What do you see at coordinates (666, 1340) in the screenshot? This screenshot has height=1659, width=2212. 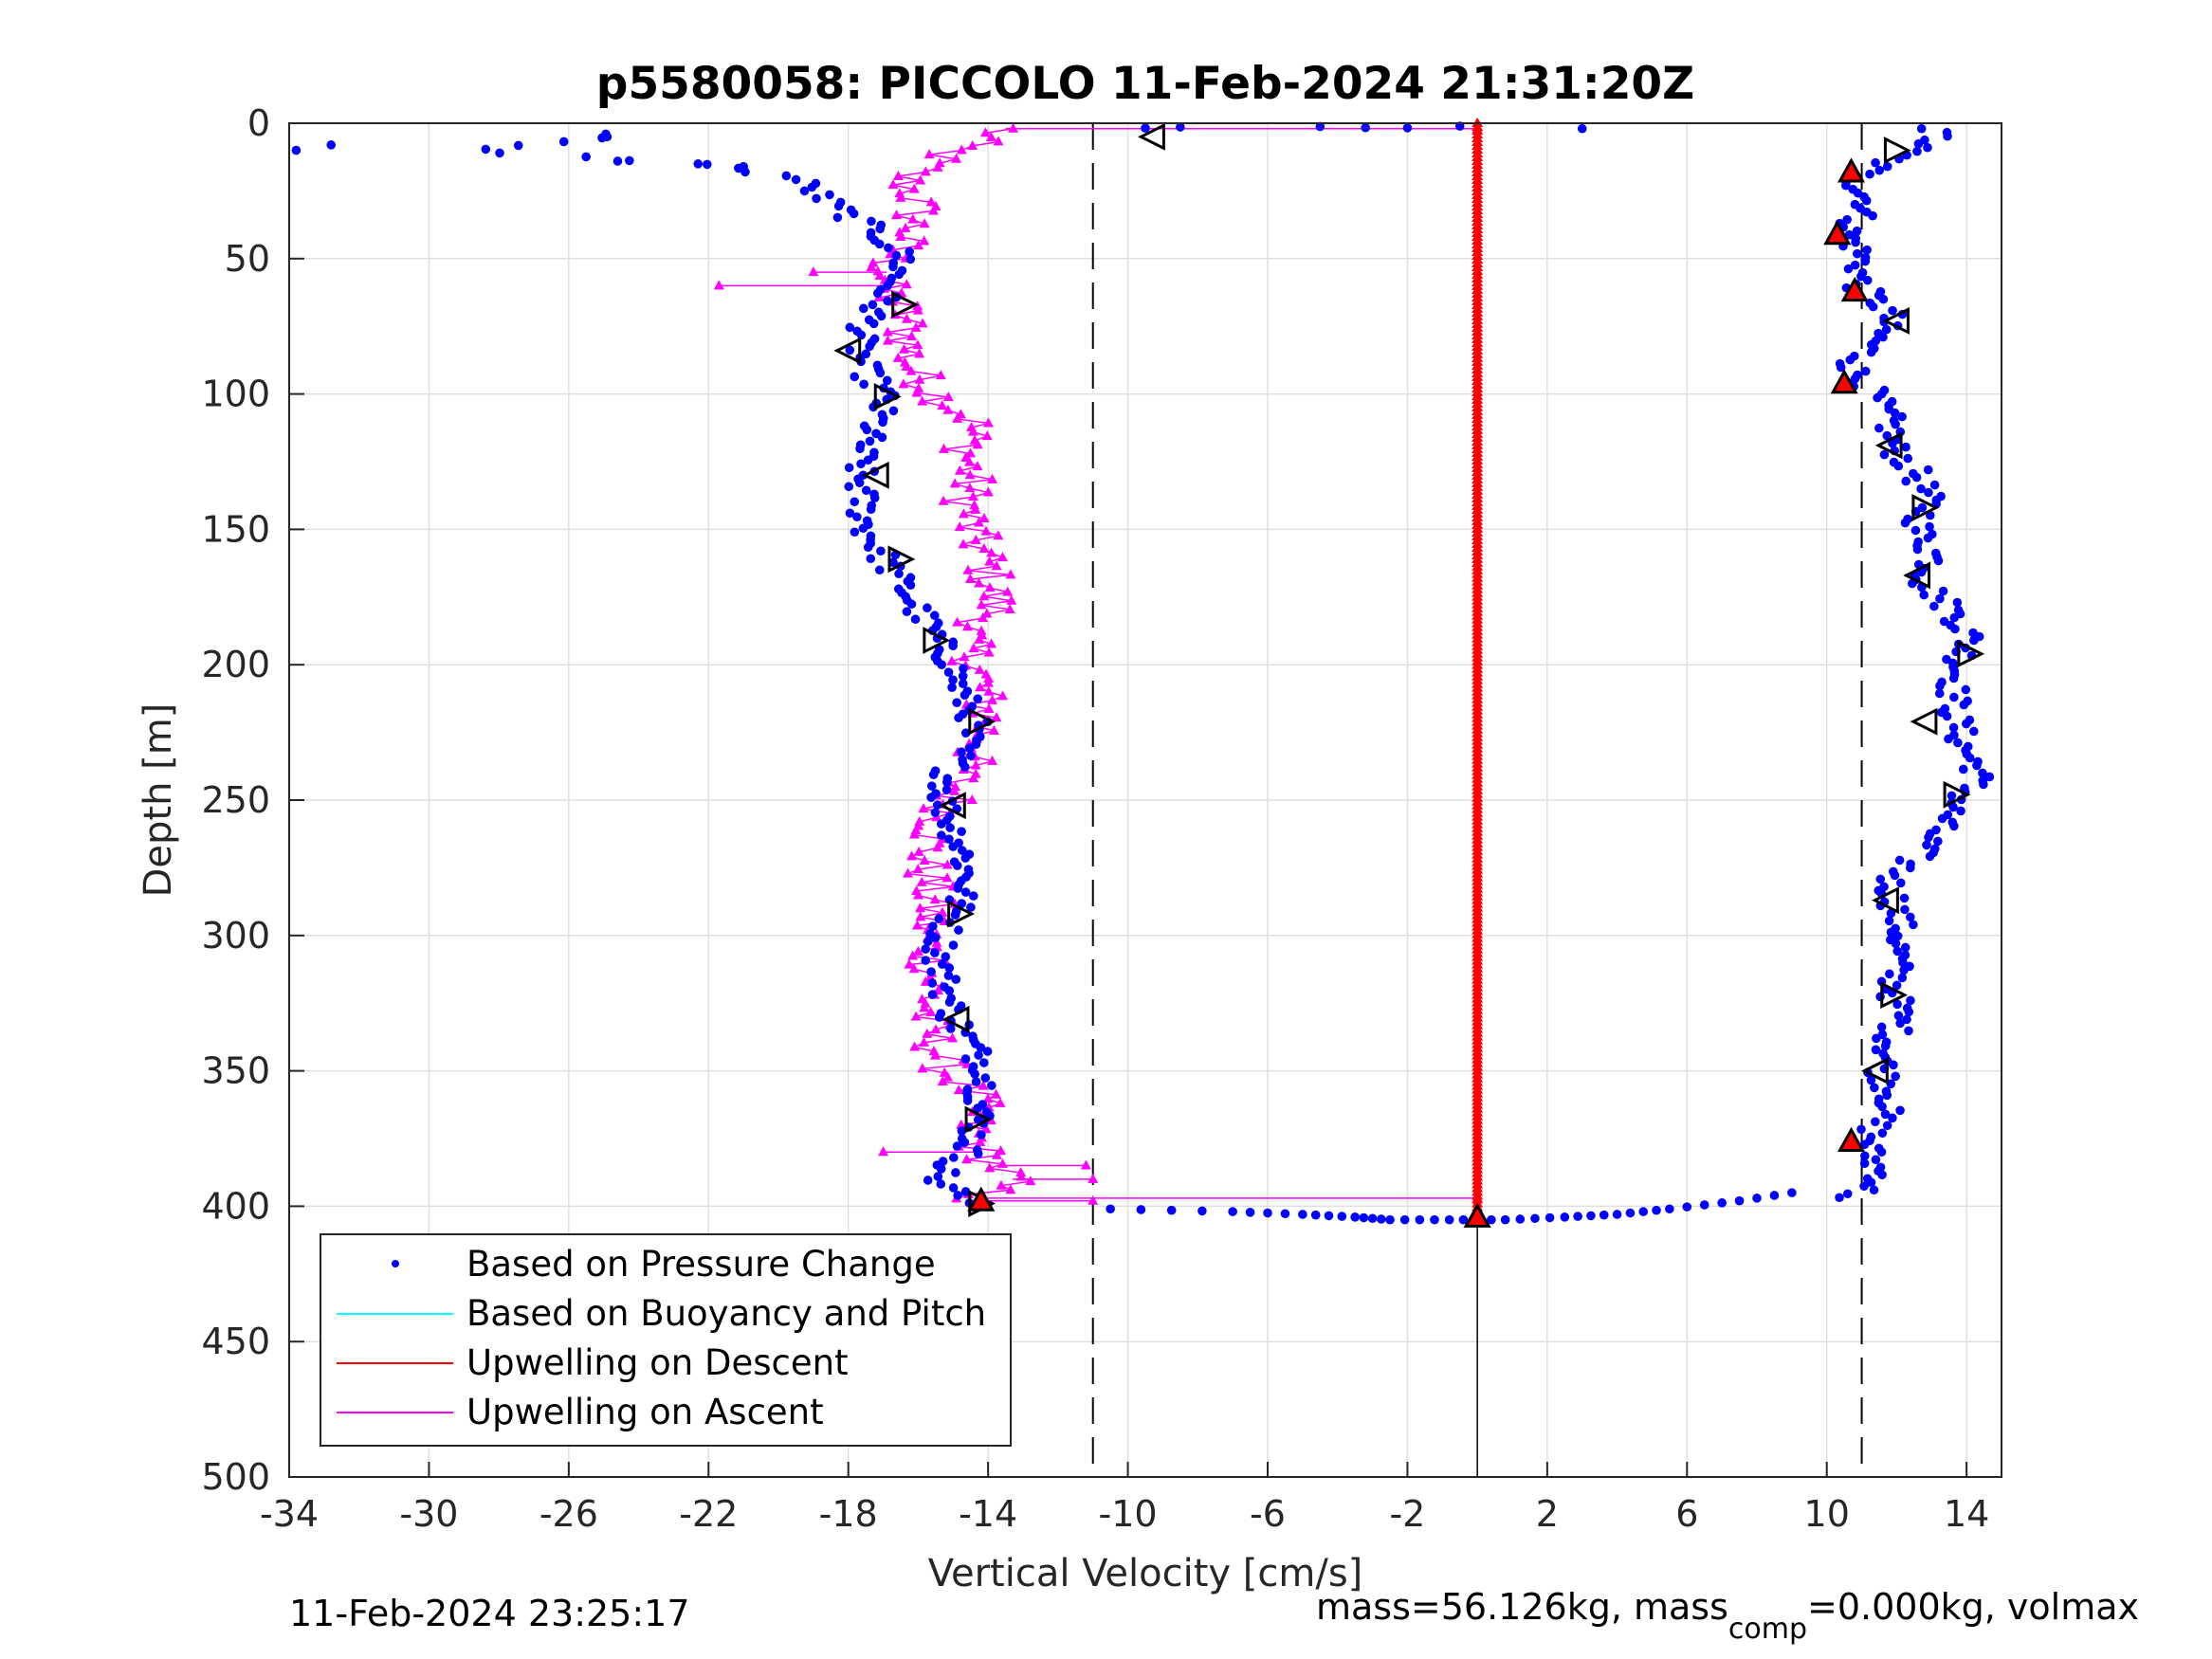 I see `legend-box` at bounding box center [666, 1340].